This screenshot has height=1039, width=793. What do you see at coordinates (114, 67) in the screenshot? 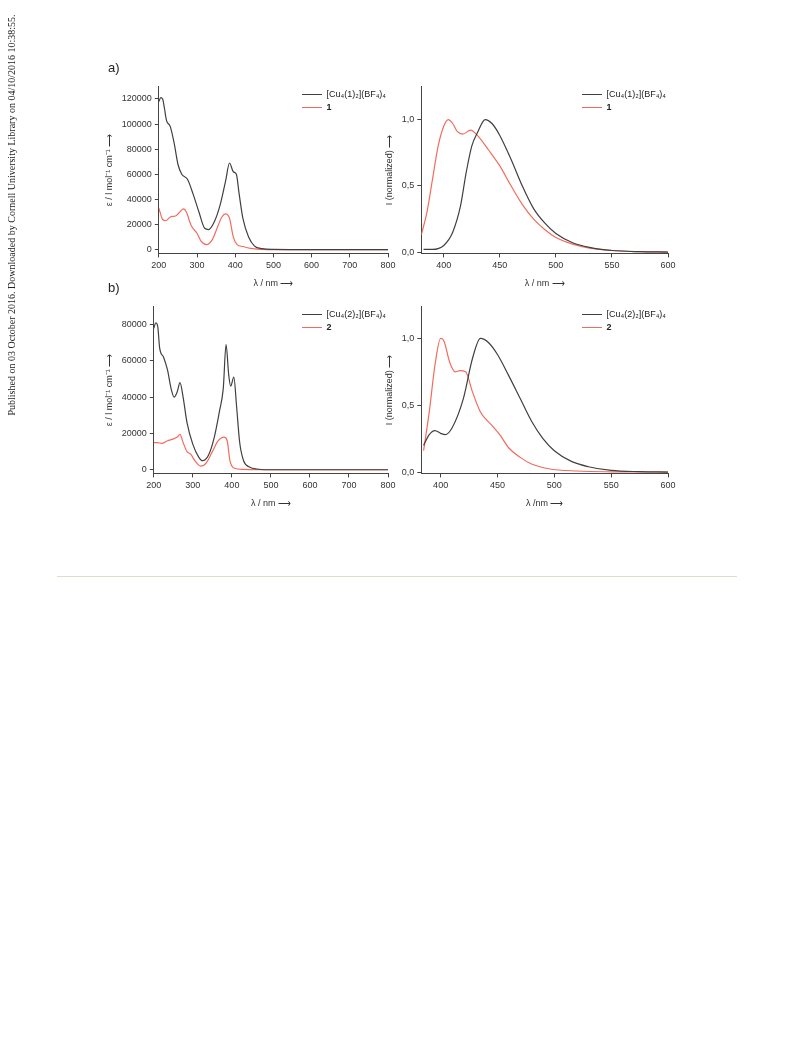
I see `chart-title: a)` at bounding box center [114, 67].